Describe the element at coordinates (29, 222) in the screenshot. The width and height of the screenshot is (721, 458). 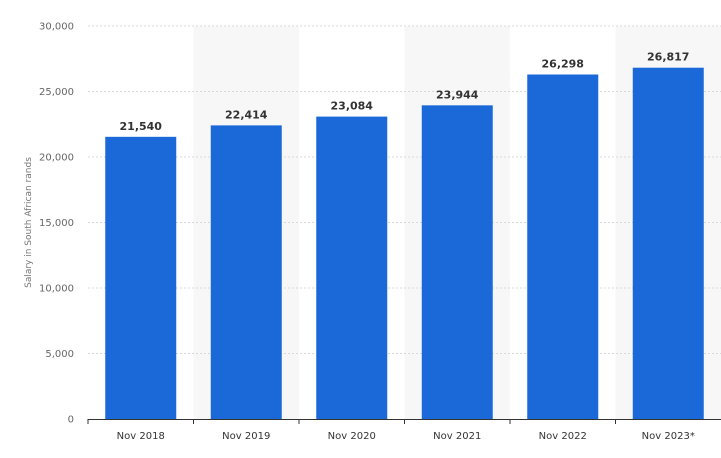
I see `y-axis-title: Salary in South African rands` at that location.